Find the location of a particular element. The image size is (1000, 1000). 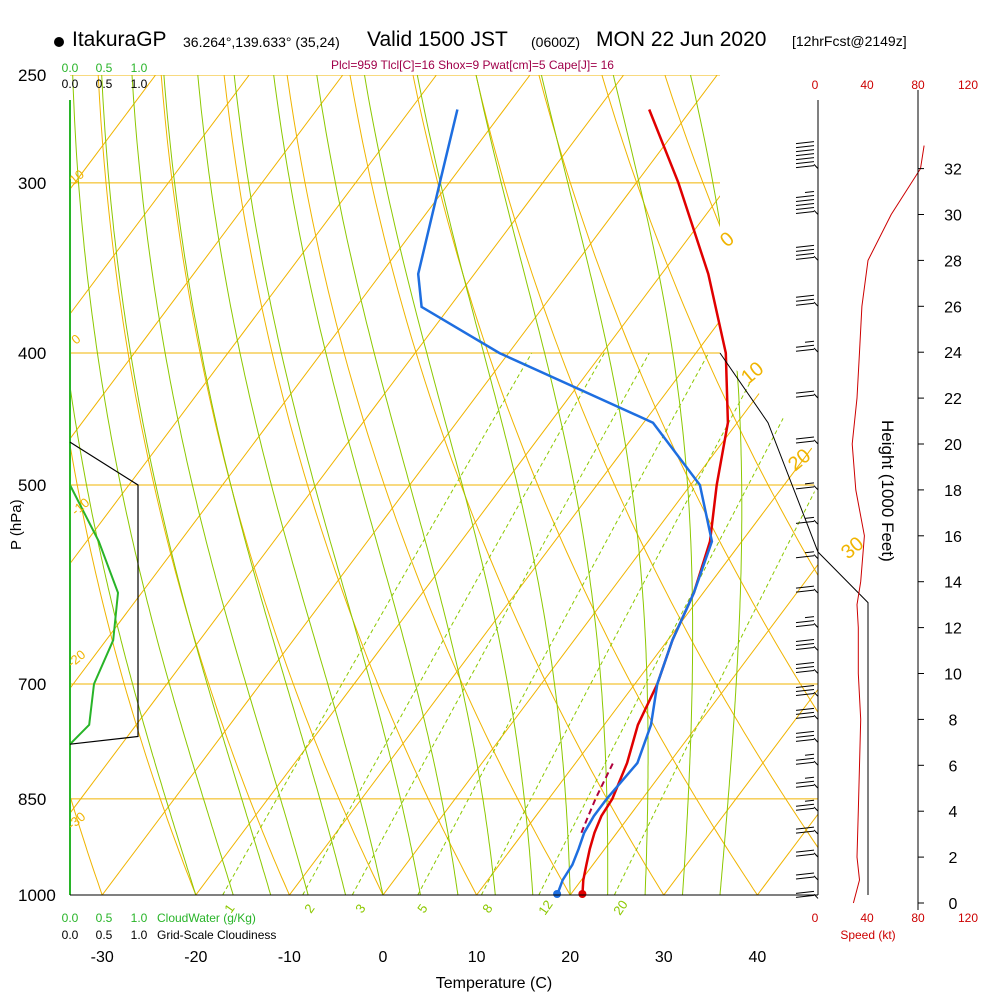

station-marker-icon is located at coordinates (59, 42).